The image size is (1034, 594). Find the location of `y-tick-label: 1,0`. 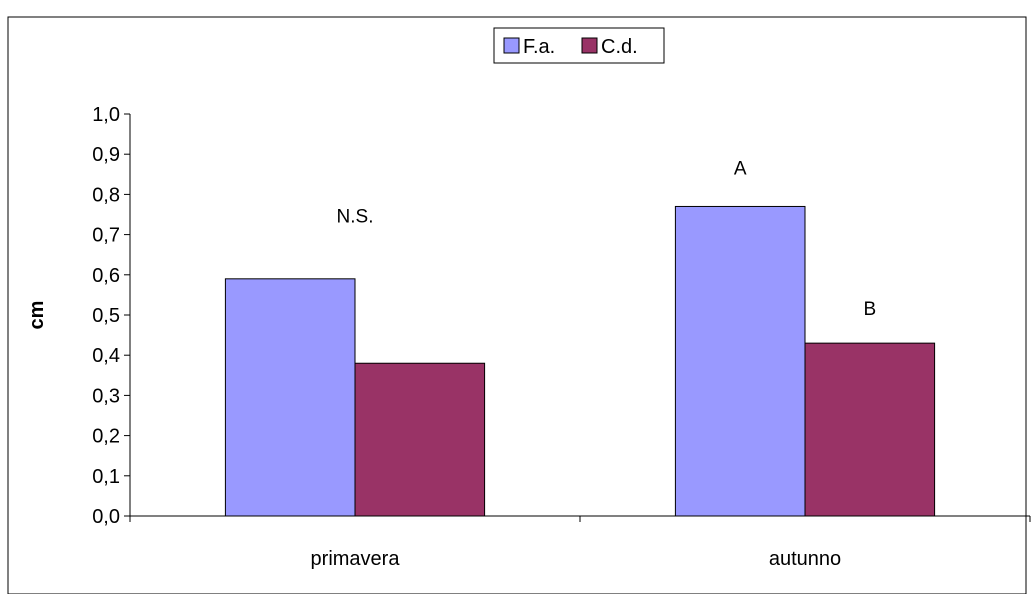

y-tick-label: 1,0 is located at coordinates (106, 115).